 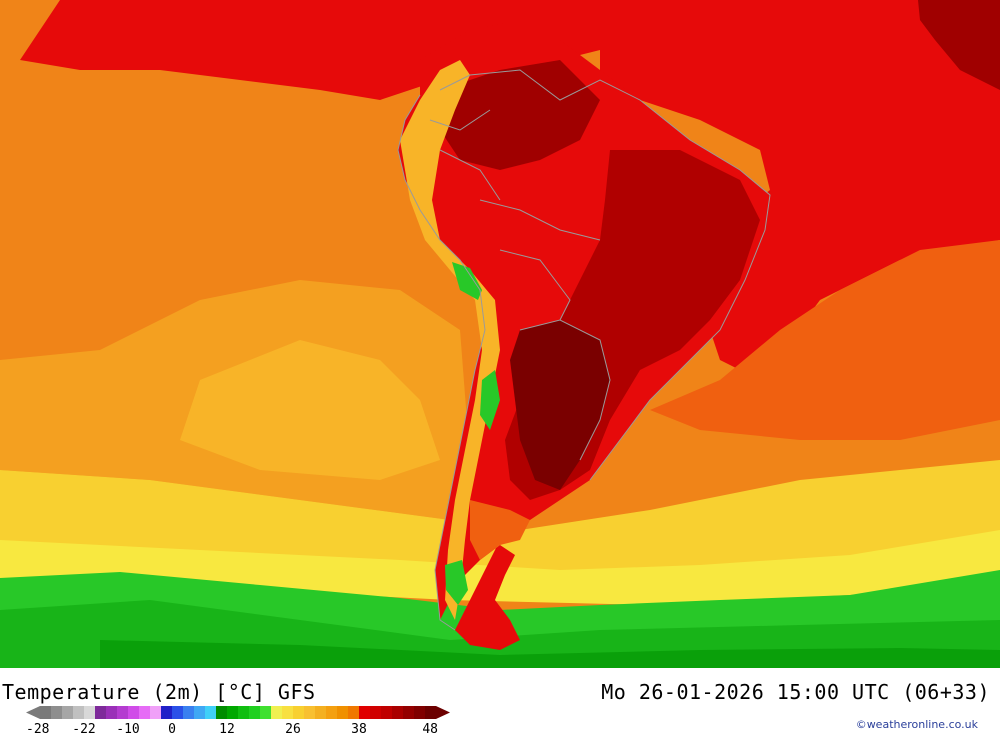 What do you see at coordinates (443, 712) in the screenshot?
I see `legend-right-arrow` at bounding box center [443, 712].